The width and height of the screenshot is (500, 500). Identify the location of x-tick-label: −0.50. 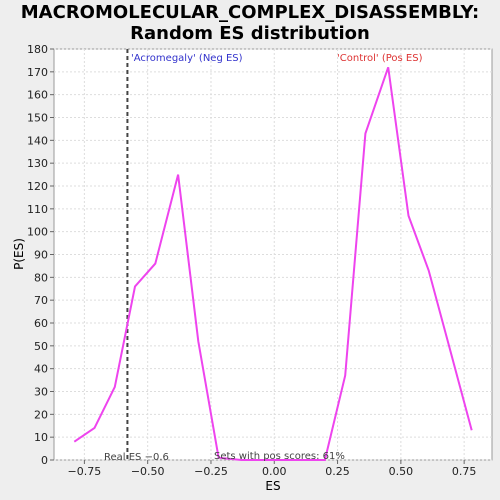
(148, 471).